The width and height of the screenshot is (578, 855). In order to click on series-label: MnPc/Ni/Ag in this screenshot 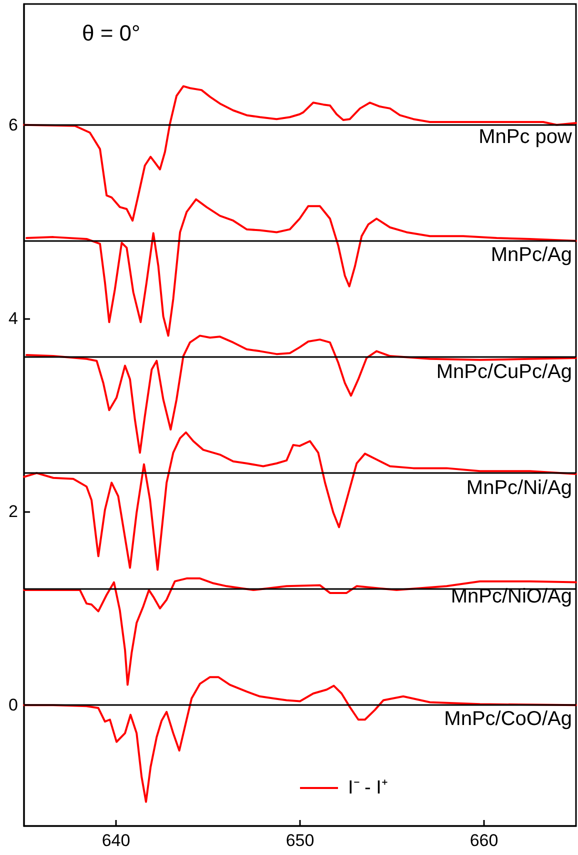, I will do `click(519, 487)`.